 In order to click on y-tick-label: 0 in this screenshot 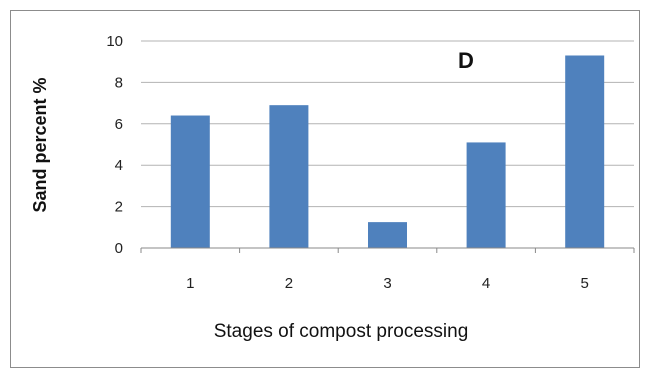, I will do `click(119, 248)`.